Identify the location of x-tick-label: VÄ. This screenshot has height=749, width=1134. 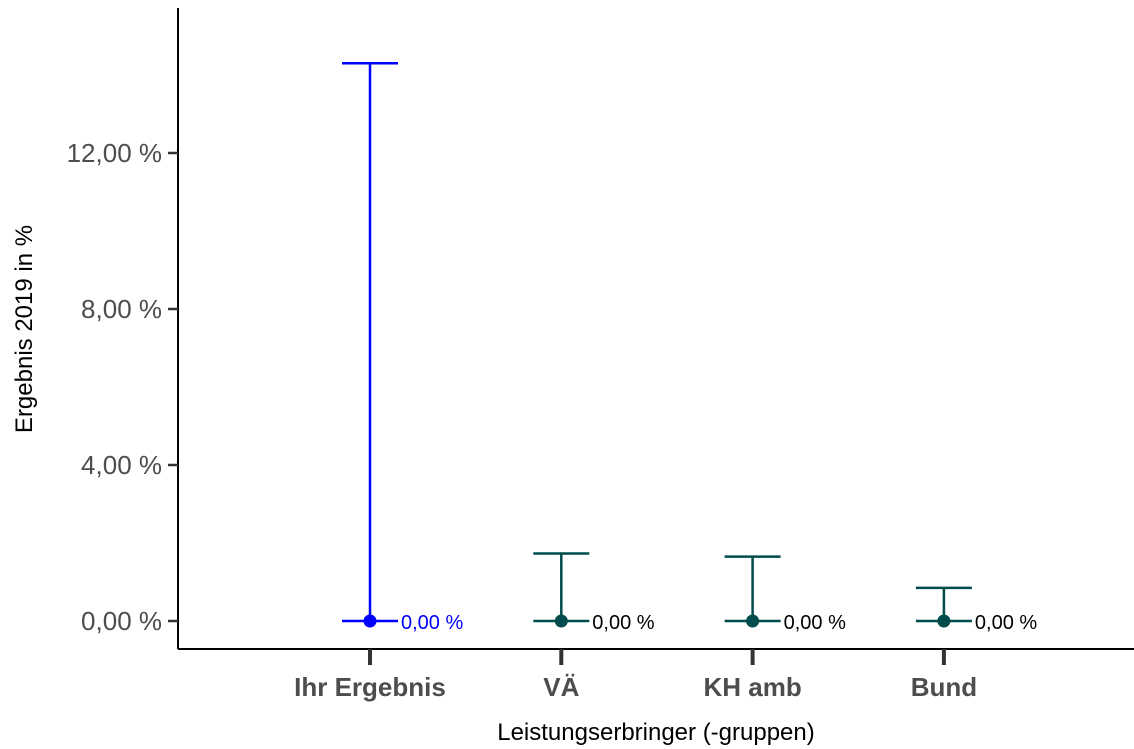
(561, 687).